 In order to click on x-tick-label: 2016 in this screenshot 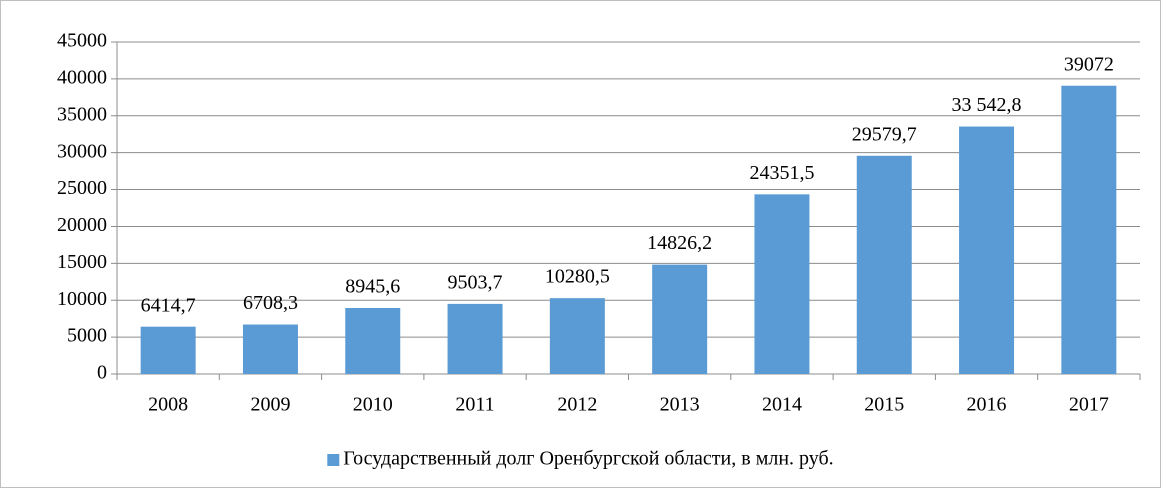, I will do `click(987, 405)`.